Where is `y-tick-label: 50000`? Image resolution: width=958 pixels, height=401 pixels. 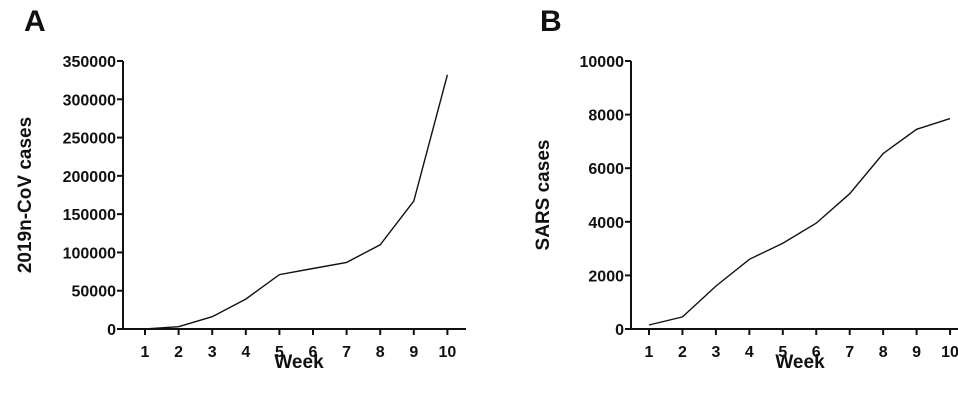
y-tick-label: 50000 is located at coordinates (94, 292).